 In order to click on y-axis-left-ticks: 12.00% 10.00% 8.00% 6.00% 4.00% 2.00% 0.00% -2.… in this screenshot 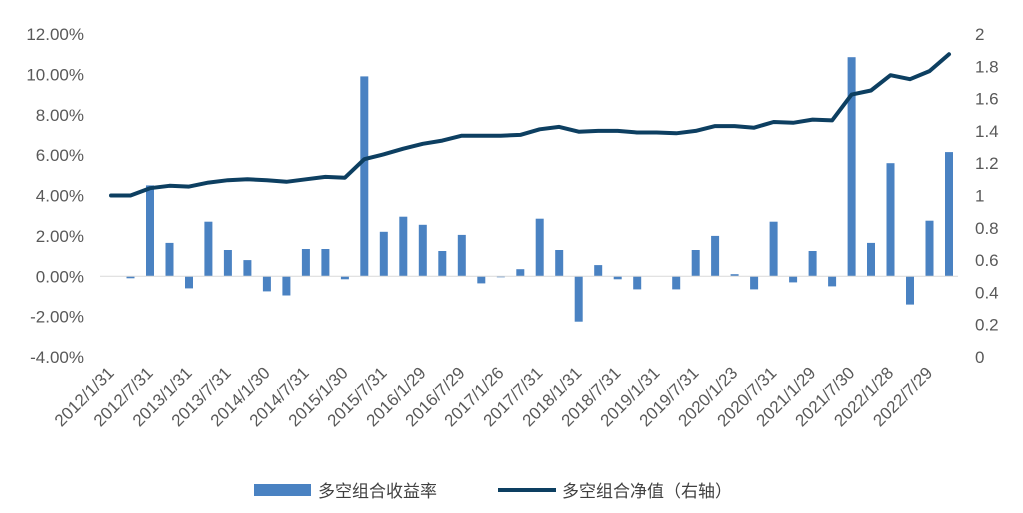, I will do `click(55, 196)`.